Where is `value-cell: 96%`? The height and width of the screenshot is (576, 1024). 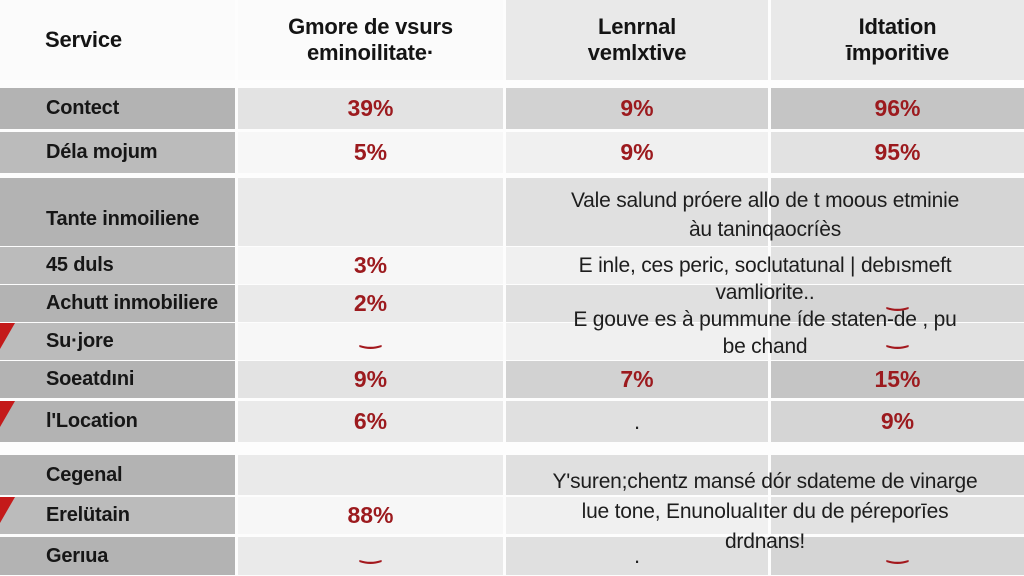 value-cell: 96% is located at coordinates (897, 108).